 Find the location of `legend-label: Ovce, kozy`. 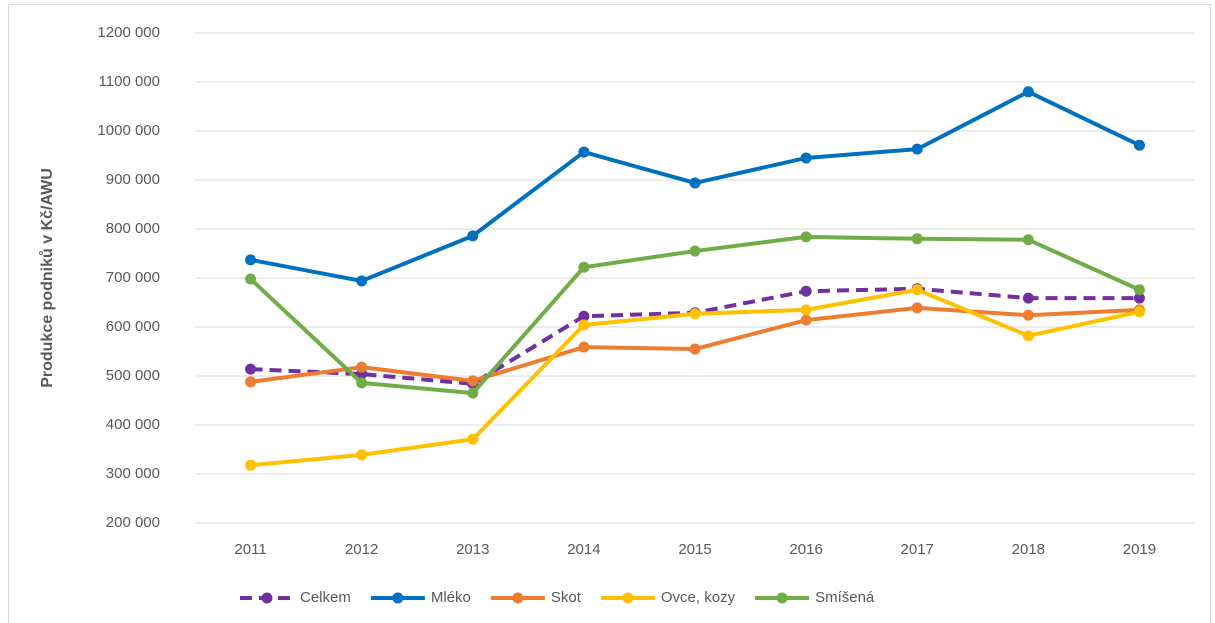

legend-label: Ovce, kozy is located at coordinates (698, 597).